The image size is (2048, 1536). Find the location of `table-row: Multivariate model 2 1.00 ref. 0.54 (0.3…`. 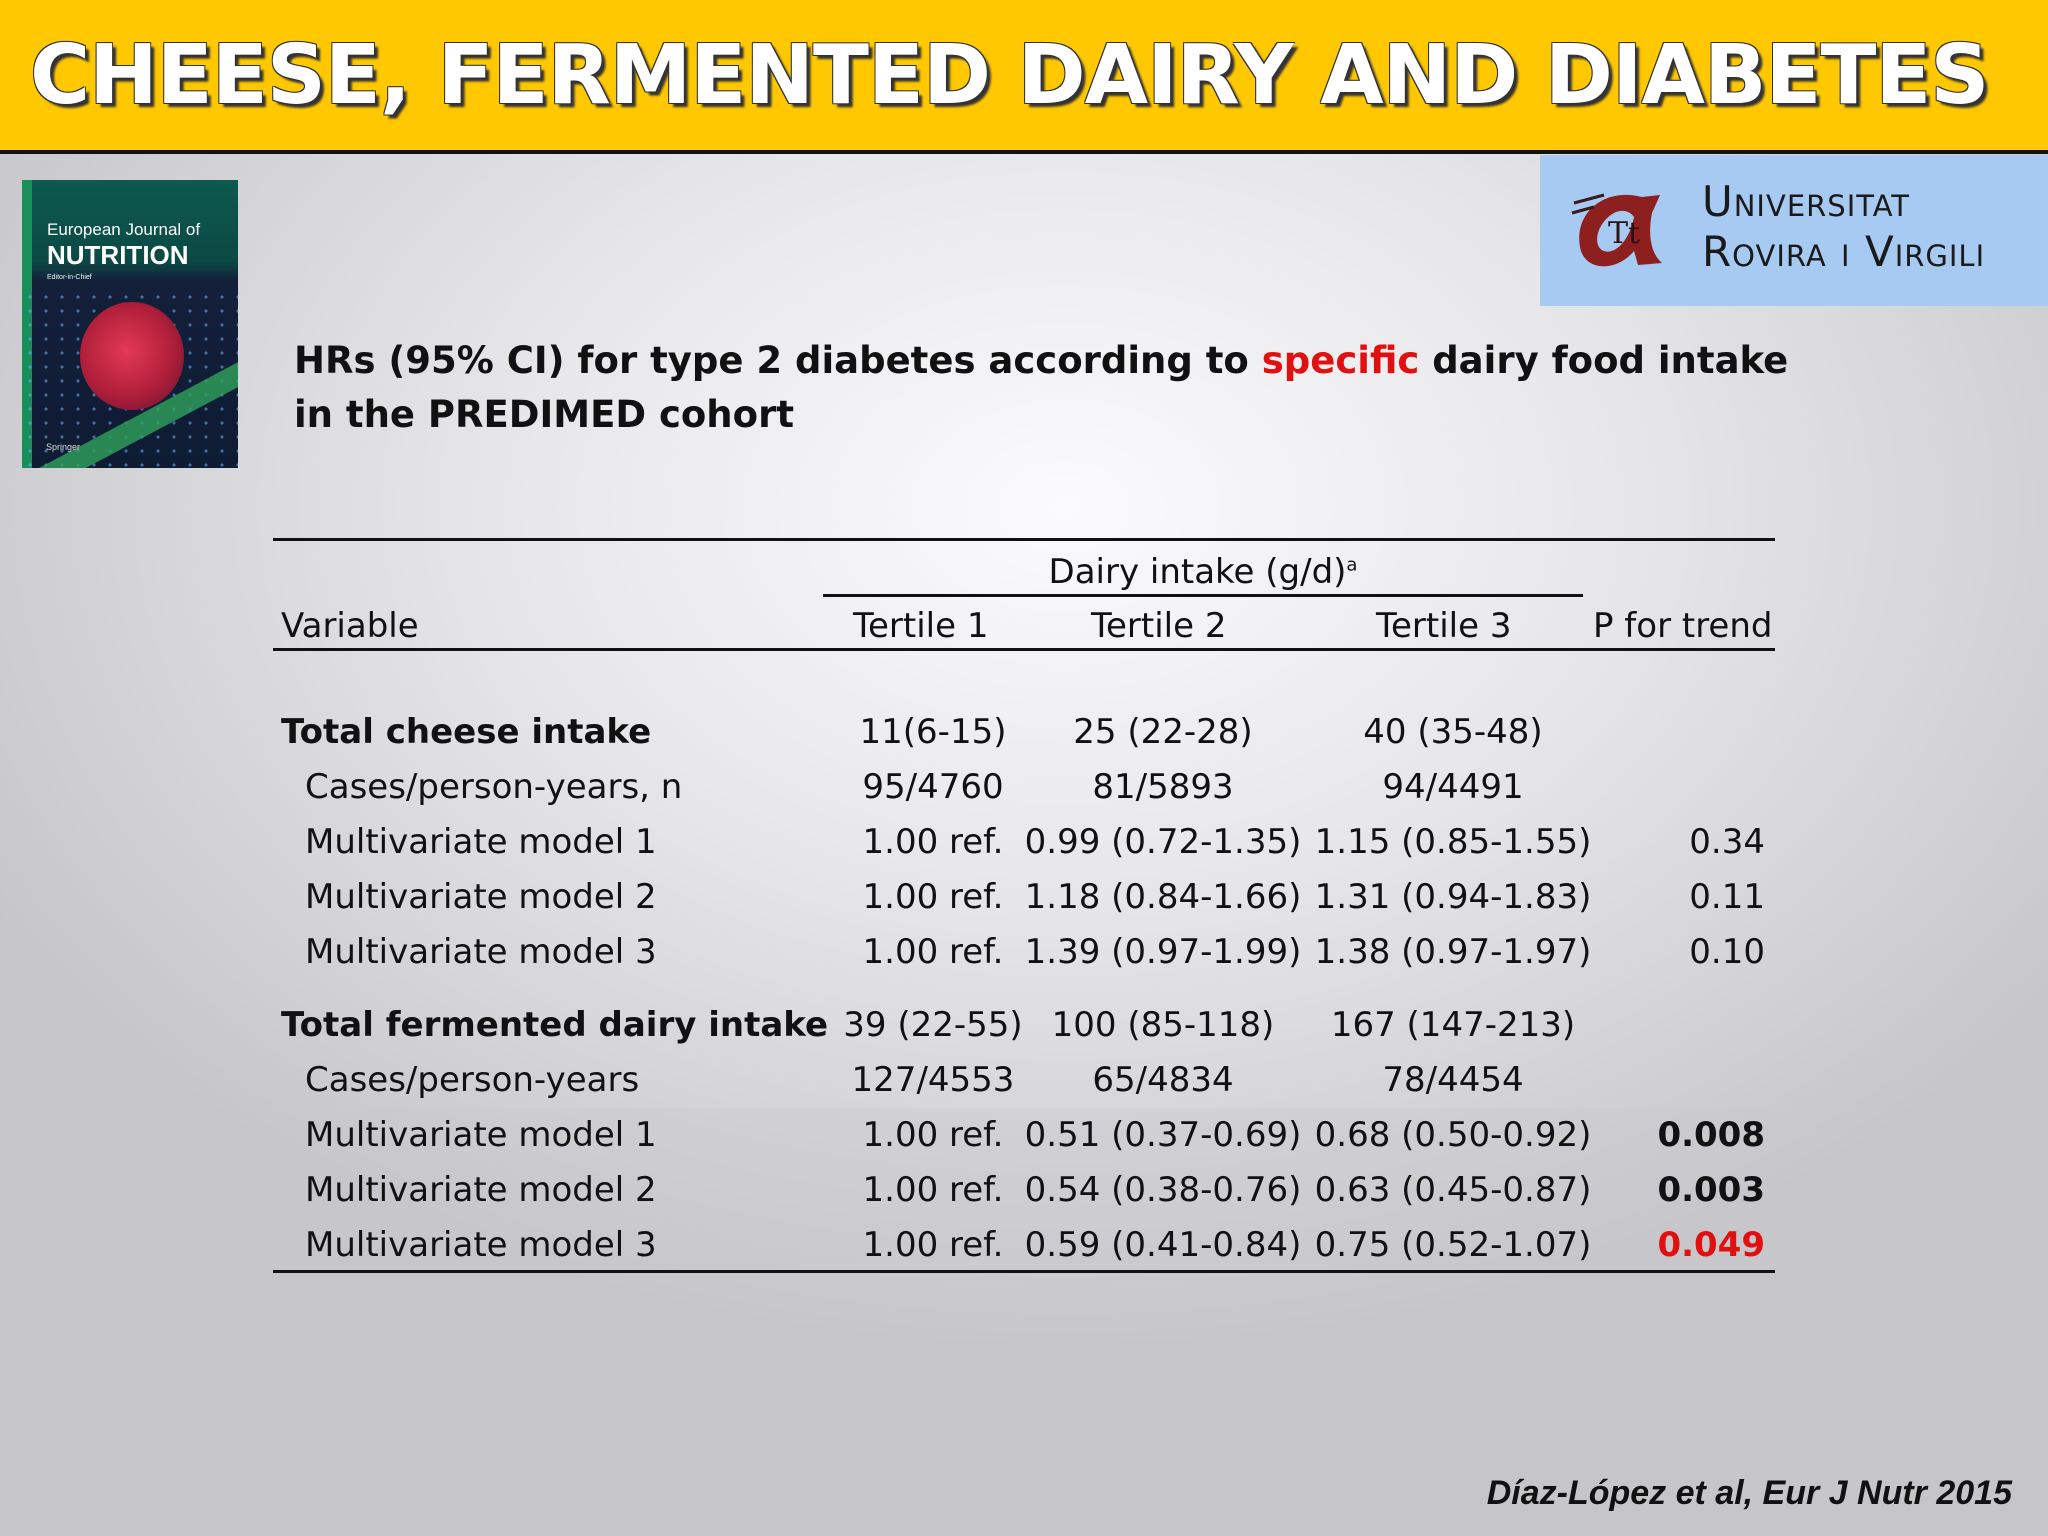

table-row: Multivariate model 2 1.00 ref. 0.54 (0.3… is located at coordinates (1024, 1194).